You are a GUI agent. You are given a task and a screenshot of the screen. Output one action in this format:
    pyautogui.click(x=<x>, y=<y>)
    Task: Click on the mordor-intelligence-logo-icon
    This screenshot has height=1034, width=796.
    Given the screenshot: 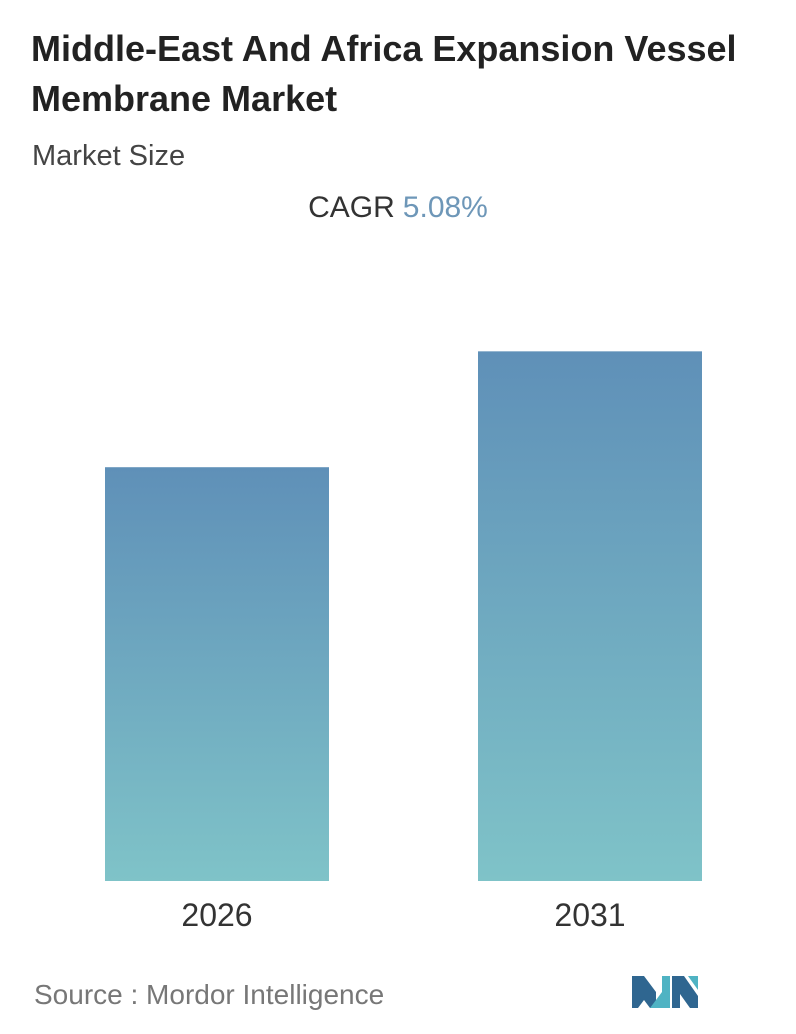 What is the action you would take?
    pyautogui.click(x=665, y=992)
    